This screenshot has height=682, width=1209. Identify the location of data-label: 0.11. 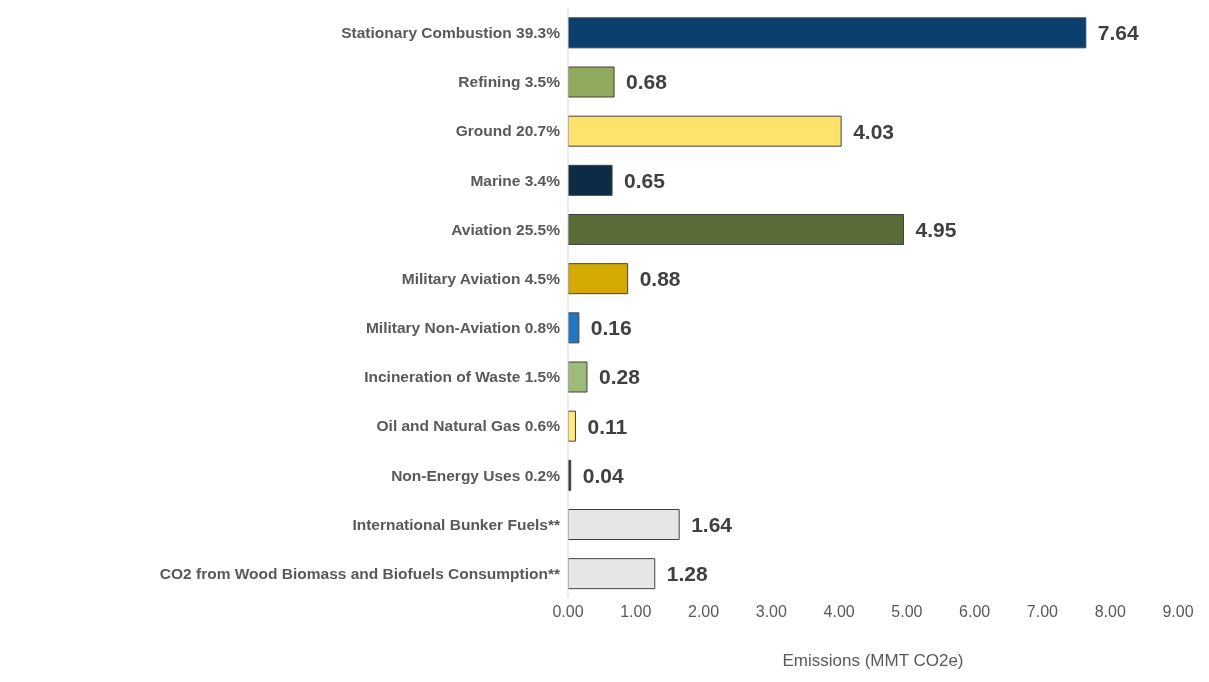
(607, 426).